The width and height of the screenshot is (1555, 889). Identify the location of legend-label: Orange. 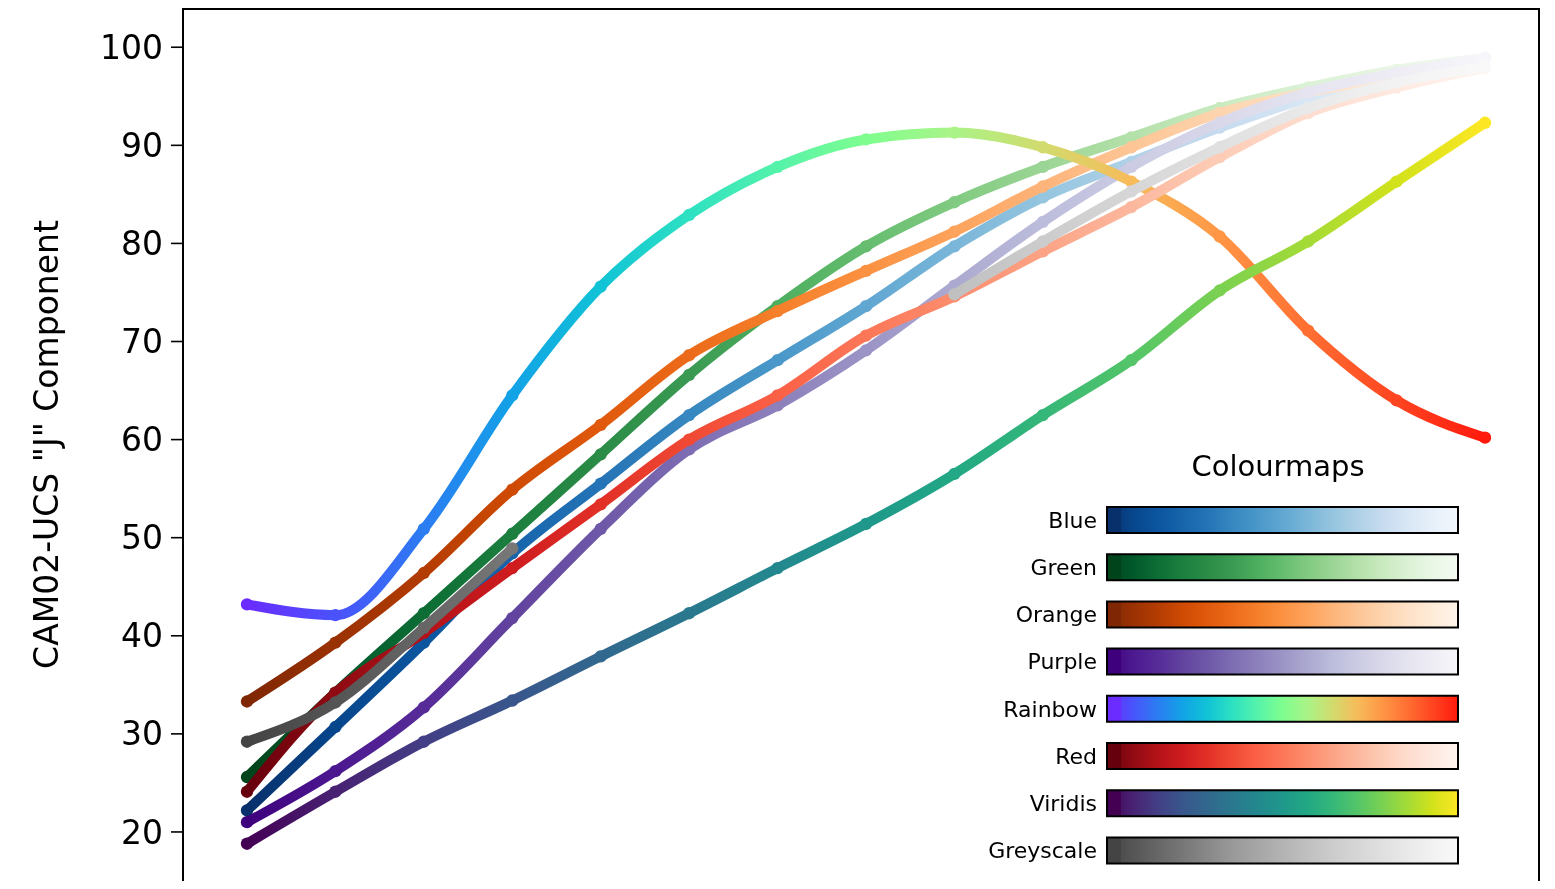
(1056, 615).